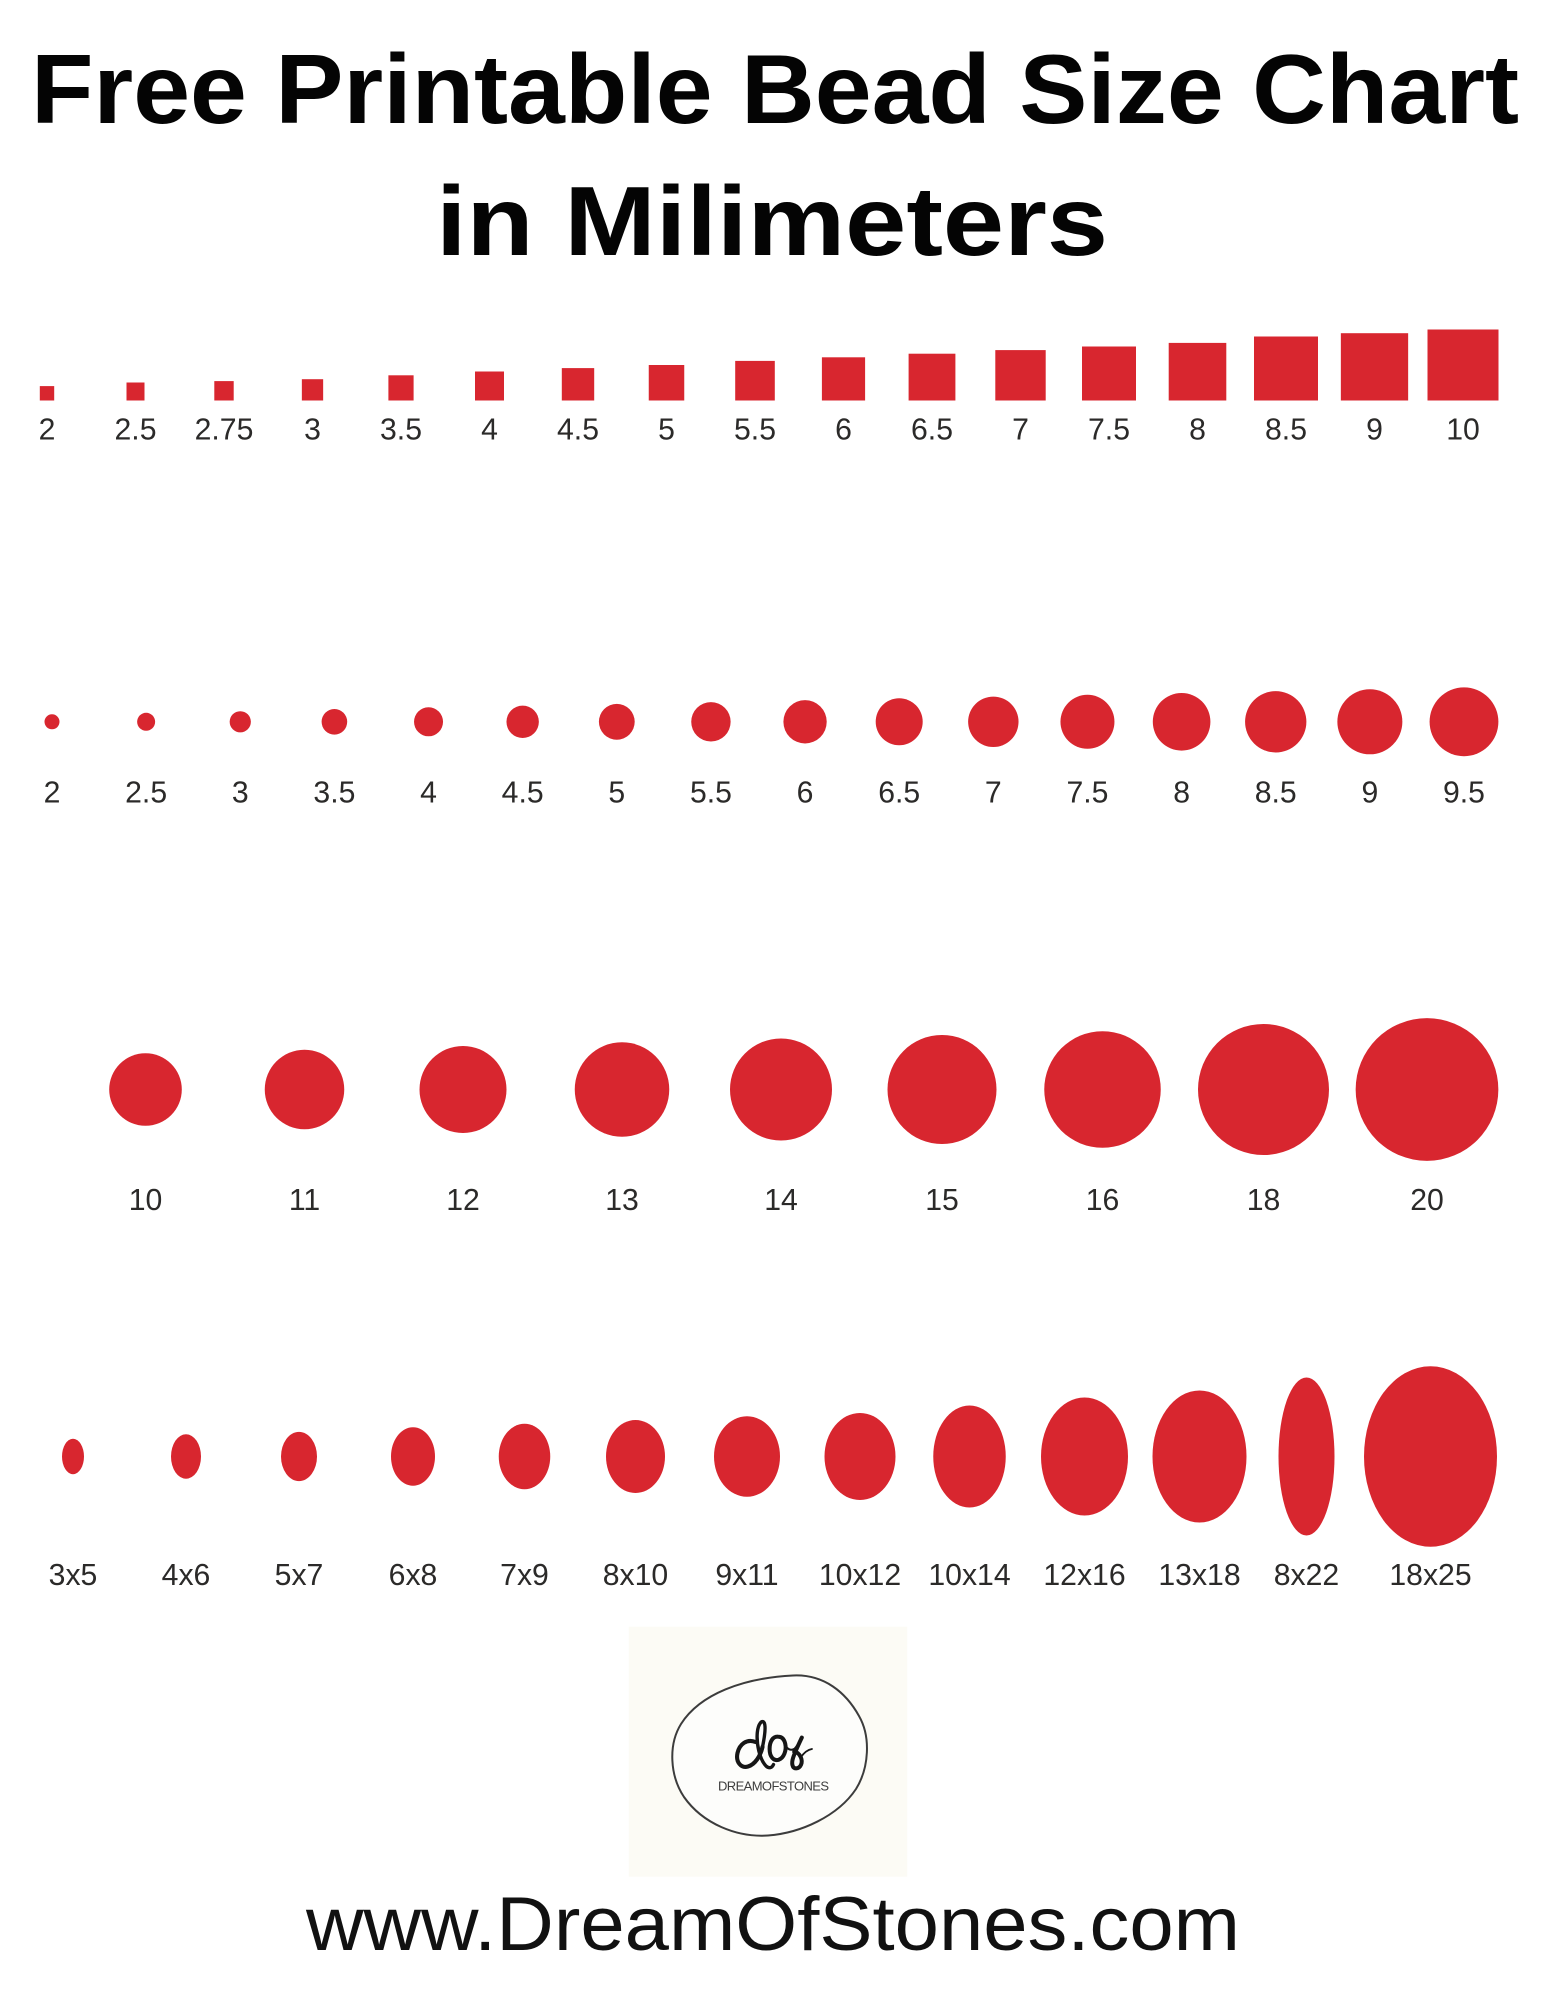  What do you see at coordinates (1084, 1575) in the screenshot?
I see `svg-text: 12x16` at bounding box center [1084, 1575].